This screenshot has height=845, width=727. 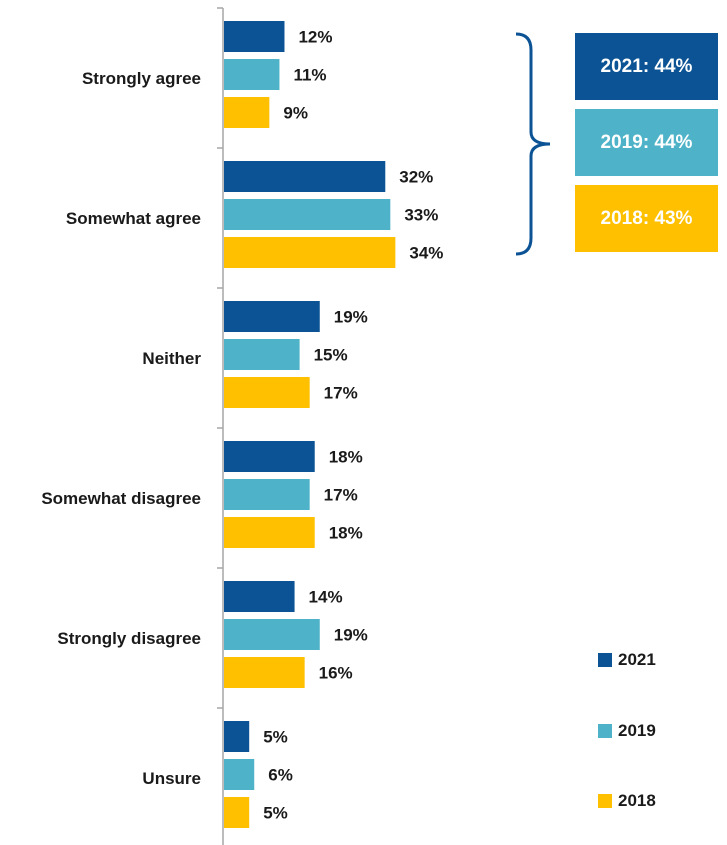 What do you see at coordinates (637, 659) in the screenshot?
I see `legend-label-2021: 2021` at bounding box center [637, 659].